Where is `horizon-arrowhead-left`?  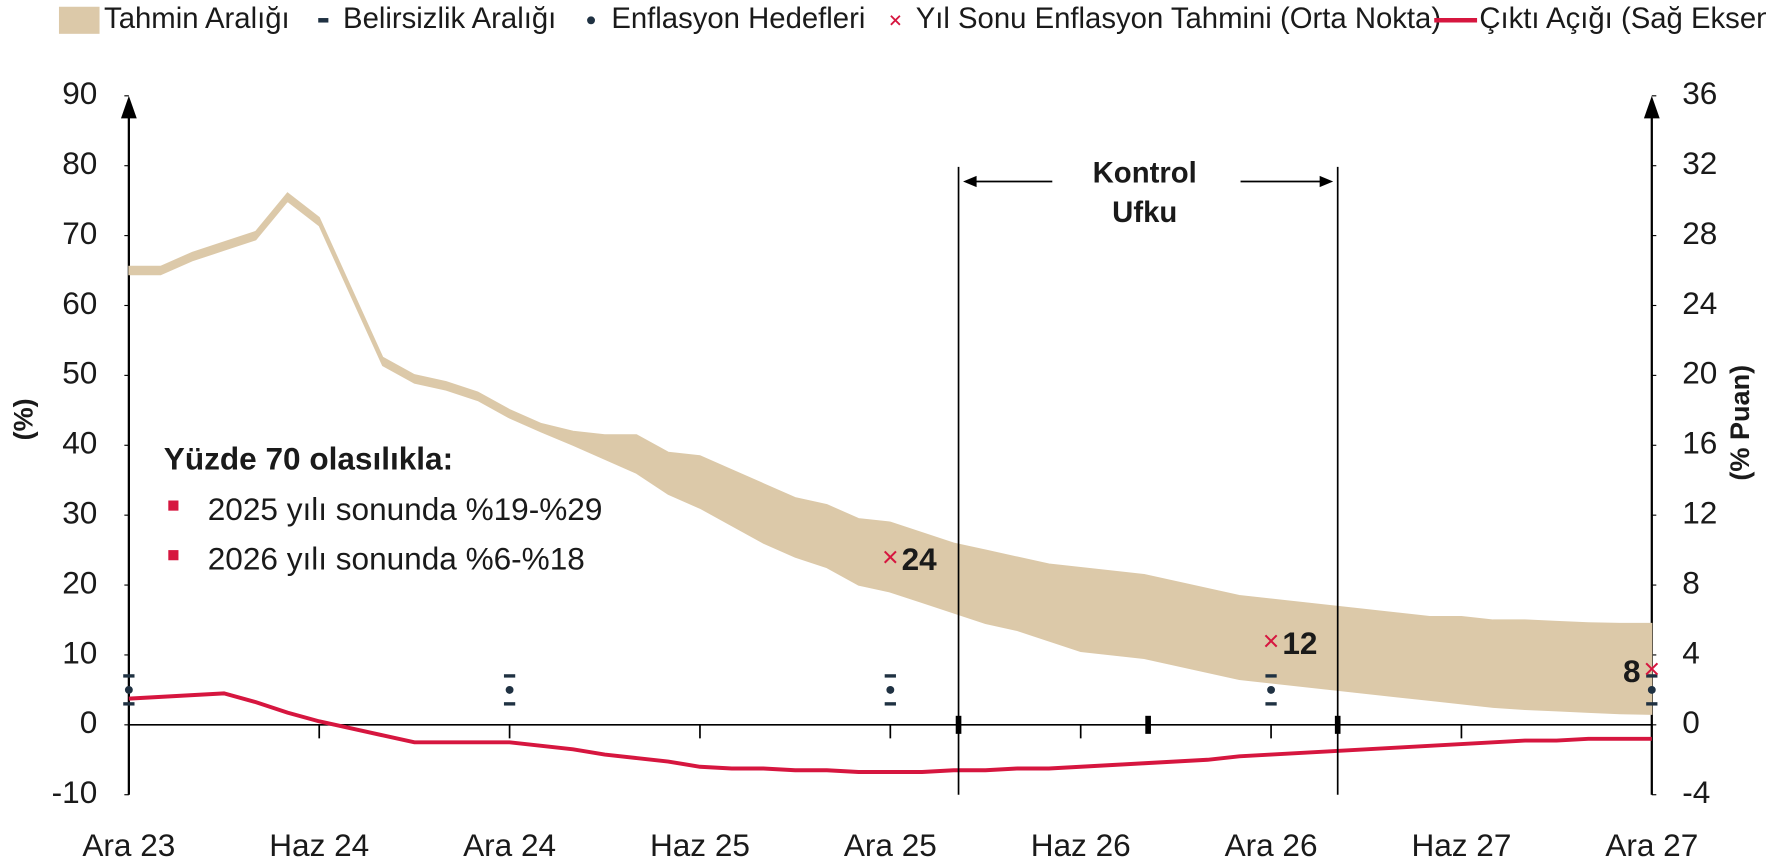 horizon-arrowhead-left is located at coordinates (970, 181).